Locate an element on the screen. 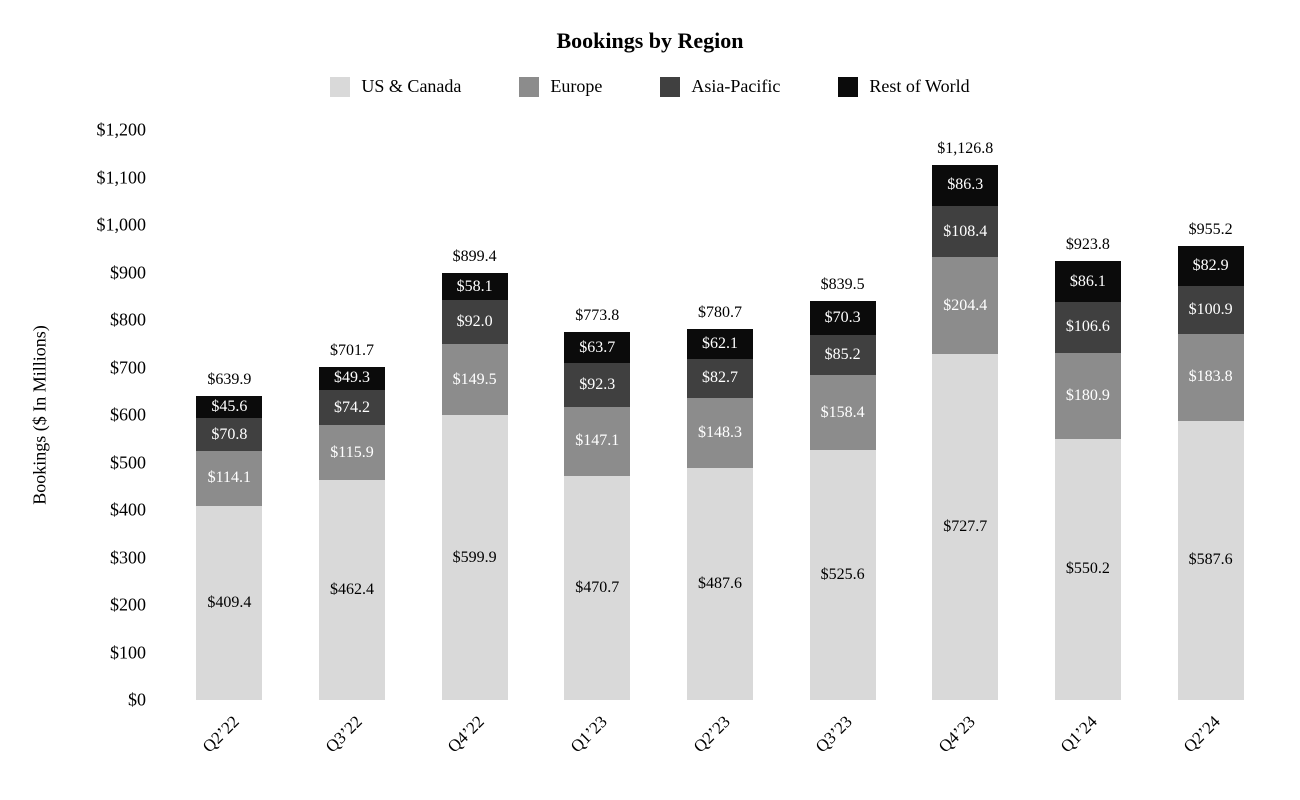  bar-segment-asia-pacific: $100.9 is located at coordinates (1210, 309).